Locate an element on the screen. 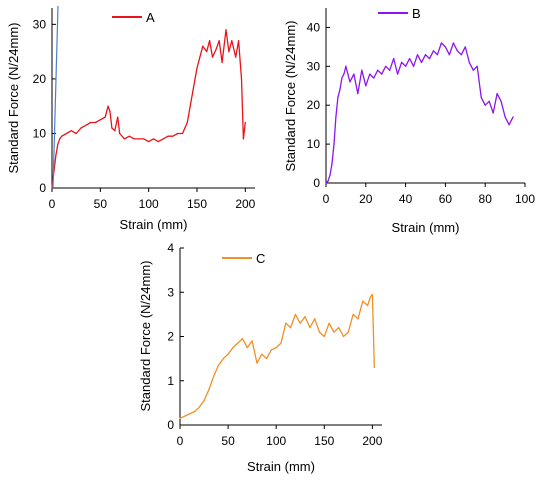  y-tick-label: 4 is located at coordinates (170, 248).